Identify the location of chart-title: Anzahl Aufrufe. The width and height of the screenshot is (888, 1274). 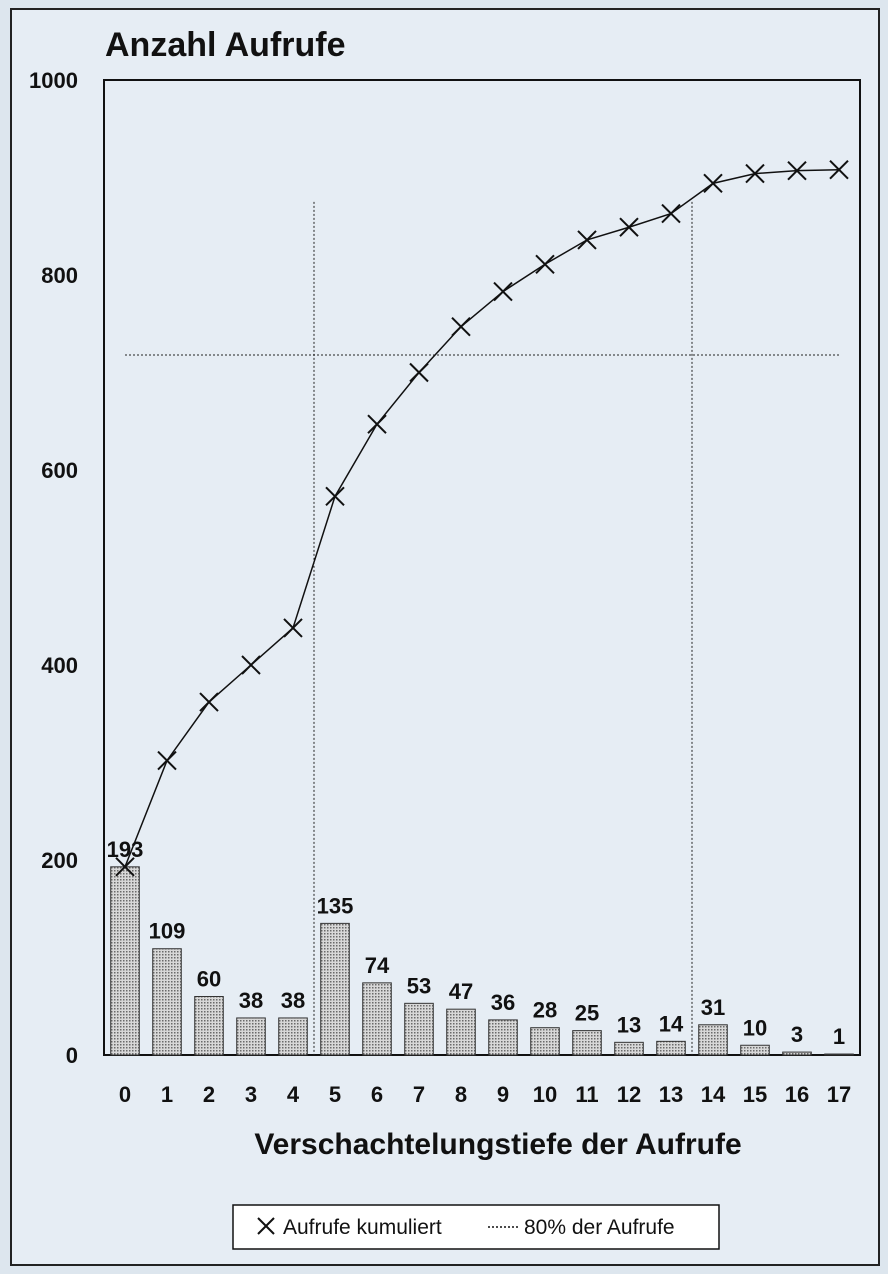
(225, 45).